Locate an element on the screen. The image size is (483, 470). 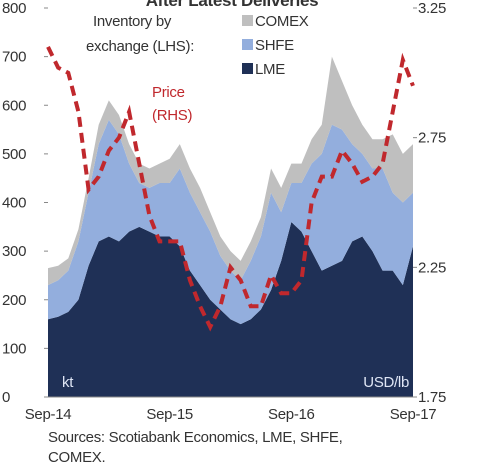
y2-tick-label: 2.75 is located at coordinates (432, 138).